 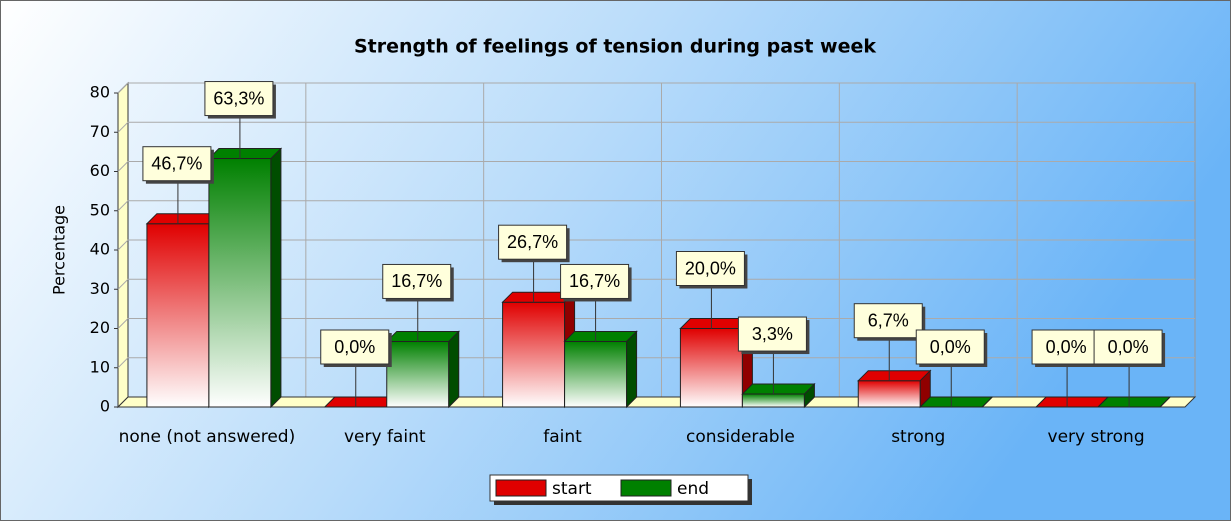 I want to click on data-label: 20,0%, so click(x=710, y=268).